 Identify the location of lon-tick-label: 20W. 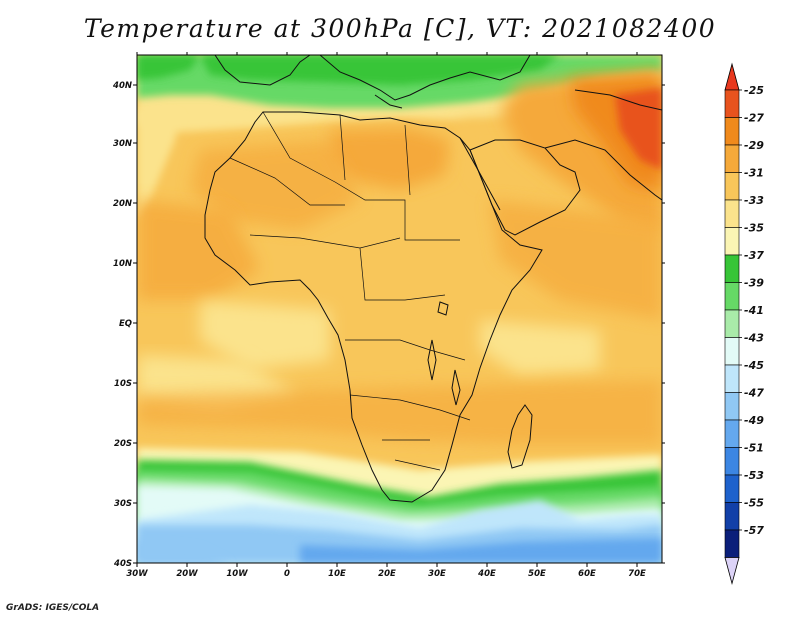
(187, 574).